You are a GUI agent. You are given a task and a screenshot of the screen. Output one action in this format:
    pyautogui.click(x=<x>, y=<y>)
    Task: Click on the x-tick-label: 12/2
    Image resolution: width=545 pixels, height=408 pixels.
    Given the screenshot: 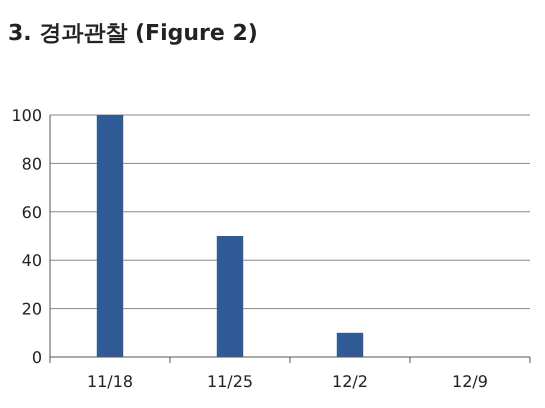 What is the action you would take?
    pyautogui.click(x=350, y=381)
    